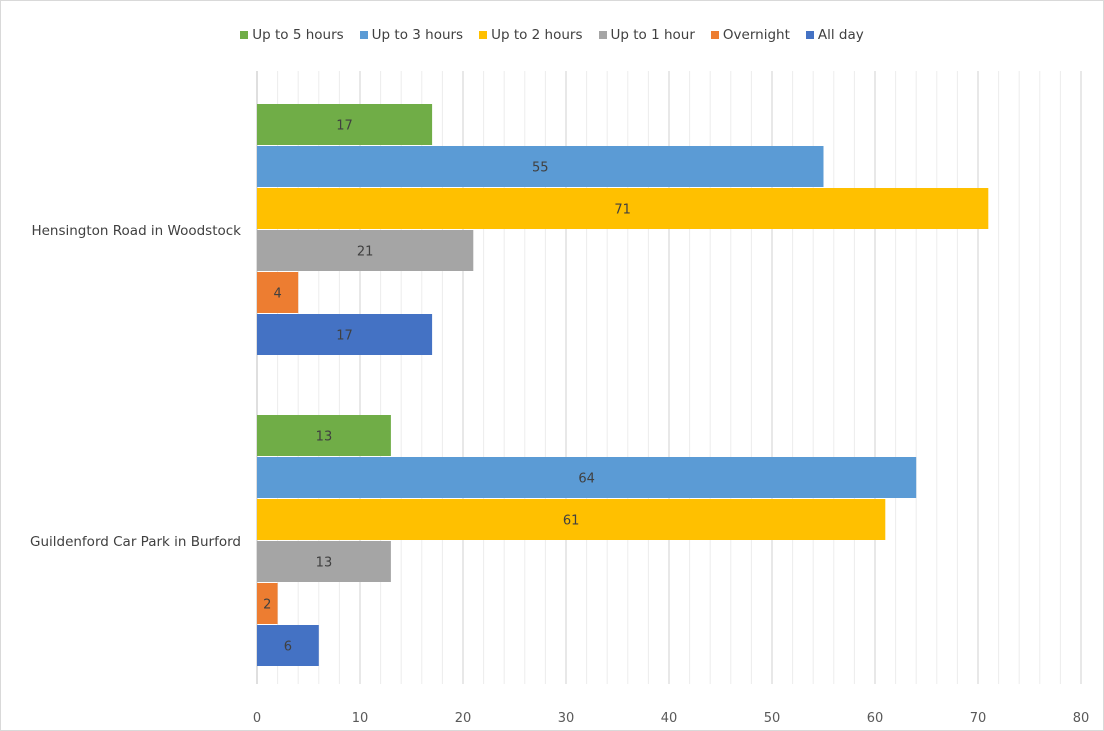 The image size is (1104, 731). What do you see at coordinates (360, 718) in the screenshot?
I see `x-tick-label: 10` at bounding box center [360, 718].